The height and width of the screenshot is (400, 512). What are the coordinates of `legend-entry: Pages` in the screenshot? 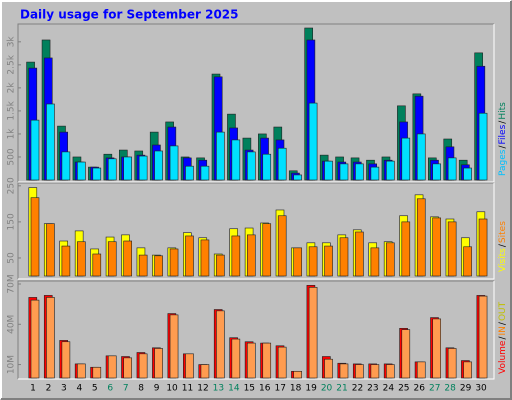 It's located at (503, 162).